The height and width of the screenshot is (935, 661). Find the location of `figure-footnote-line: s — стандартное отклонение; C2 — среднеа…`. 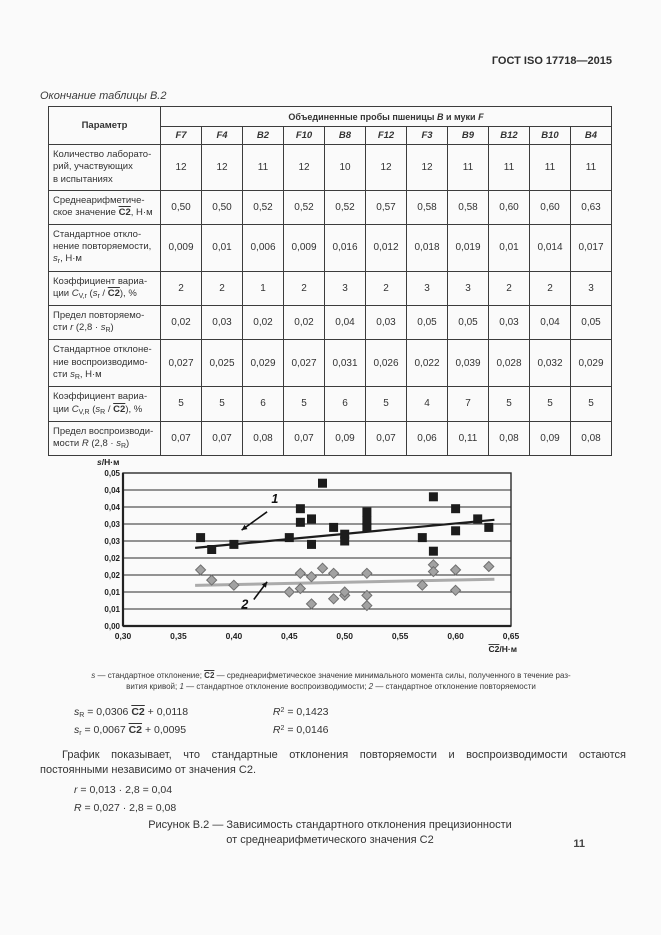

figure-footnote-line: s — стандартное отклонение; C2 — среднеа… is located at coordinates (331, 675).